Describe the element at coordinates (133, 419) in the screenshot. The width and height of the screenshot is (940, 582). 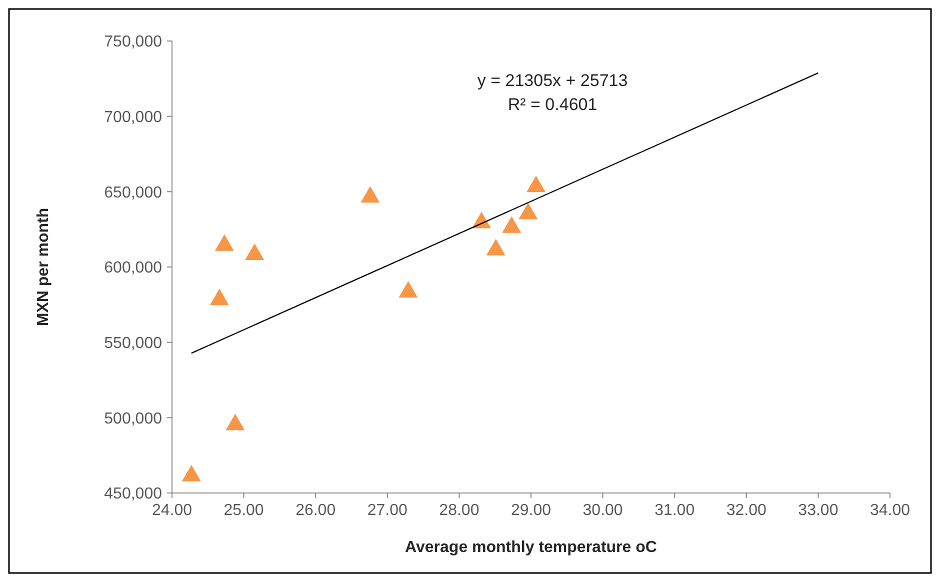
I see `y-tick-label: 500,000` at that location.